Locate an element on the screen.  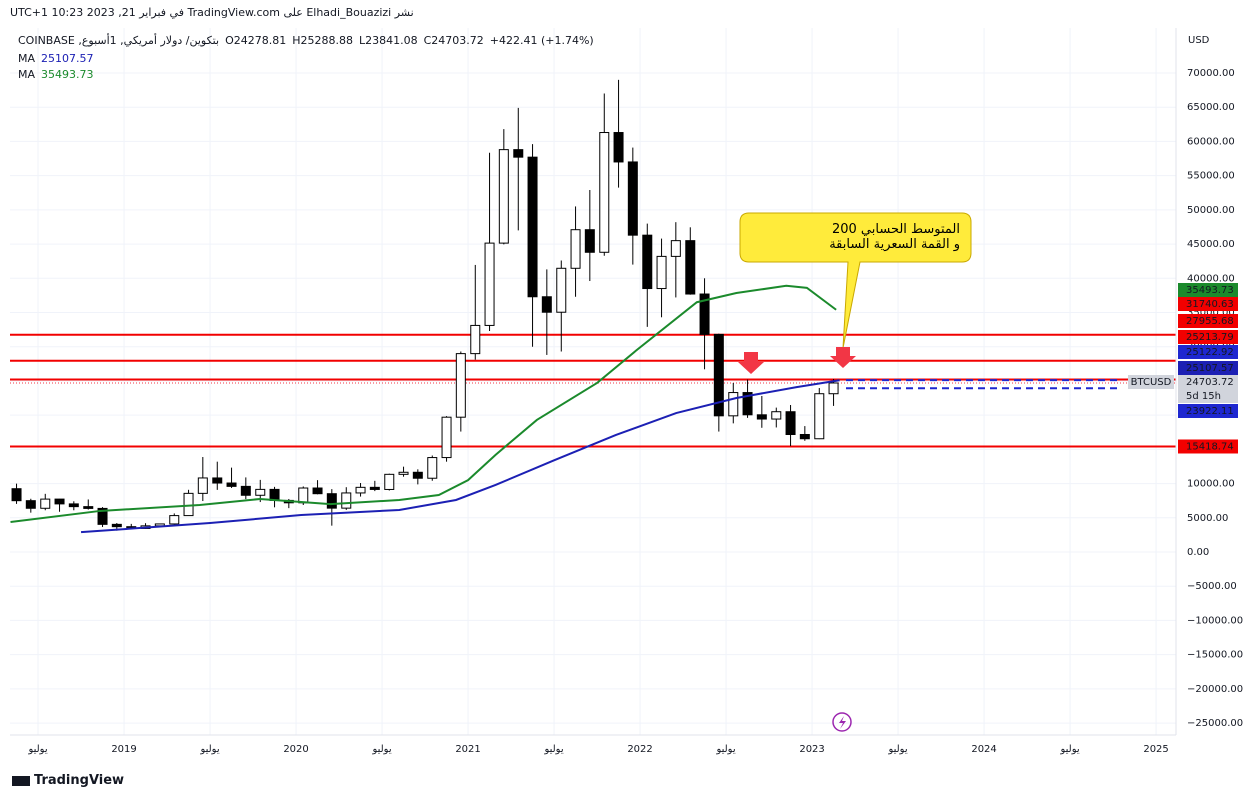
y-tick-label: 70000.00 is located at coordinates (1211, 73).